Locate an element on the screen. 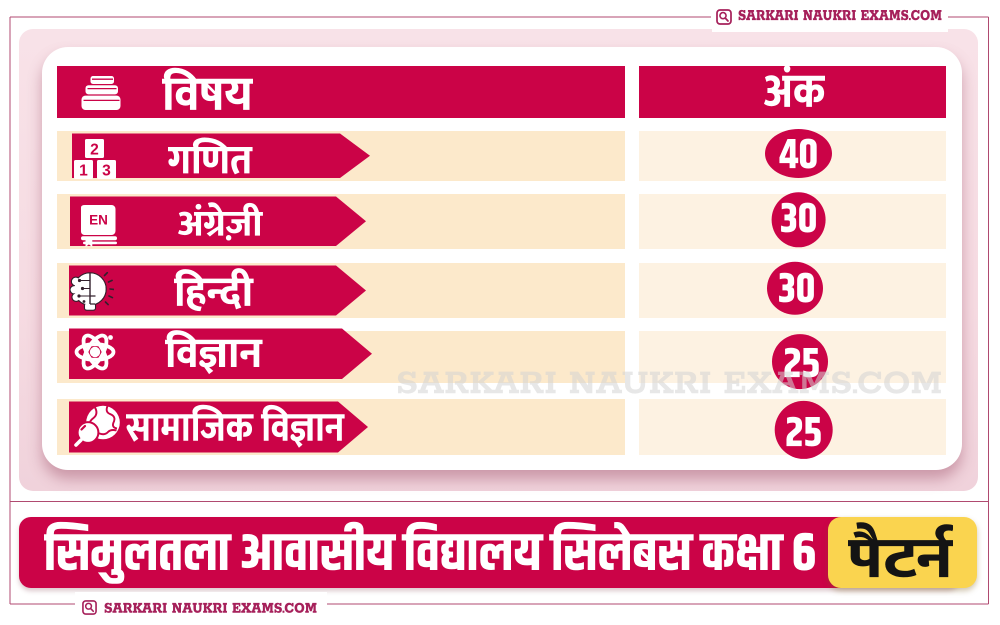  svg-text: EN is located at coordinates (98, 220).